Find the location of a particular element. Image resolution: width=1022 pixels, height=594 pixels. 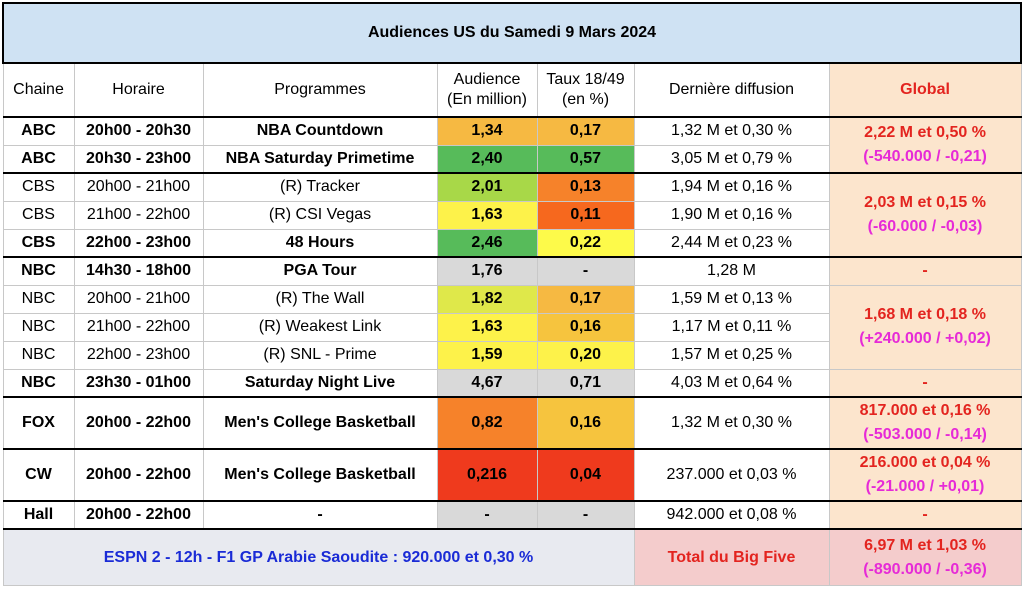

cell-horaire: 14h30 - 18h00 is located at coordinates (138, 271).